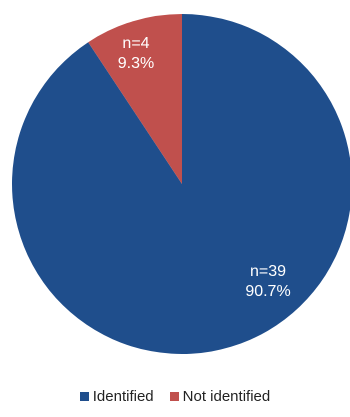 The height and width of the screenshot is (417, 350). I want to click on legend-item-not-identified: Not identified, so click(220, 396).